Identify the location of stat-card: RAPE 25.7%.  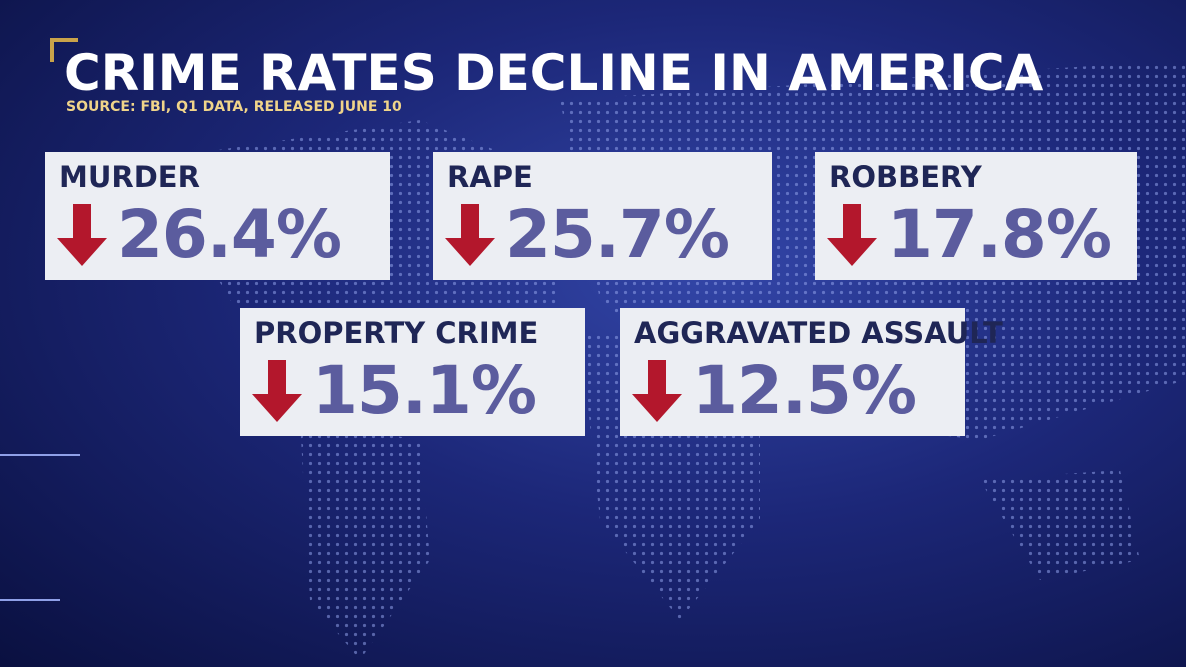
(602, 216).